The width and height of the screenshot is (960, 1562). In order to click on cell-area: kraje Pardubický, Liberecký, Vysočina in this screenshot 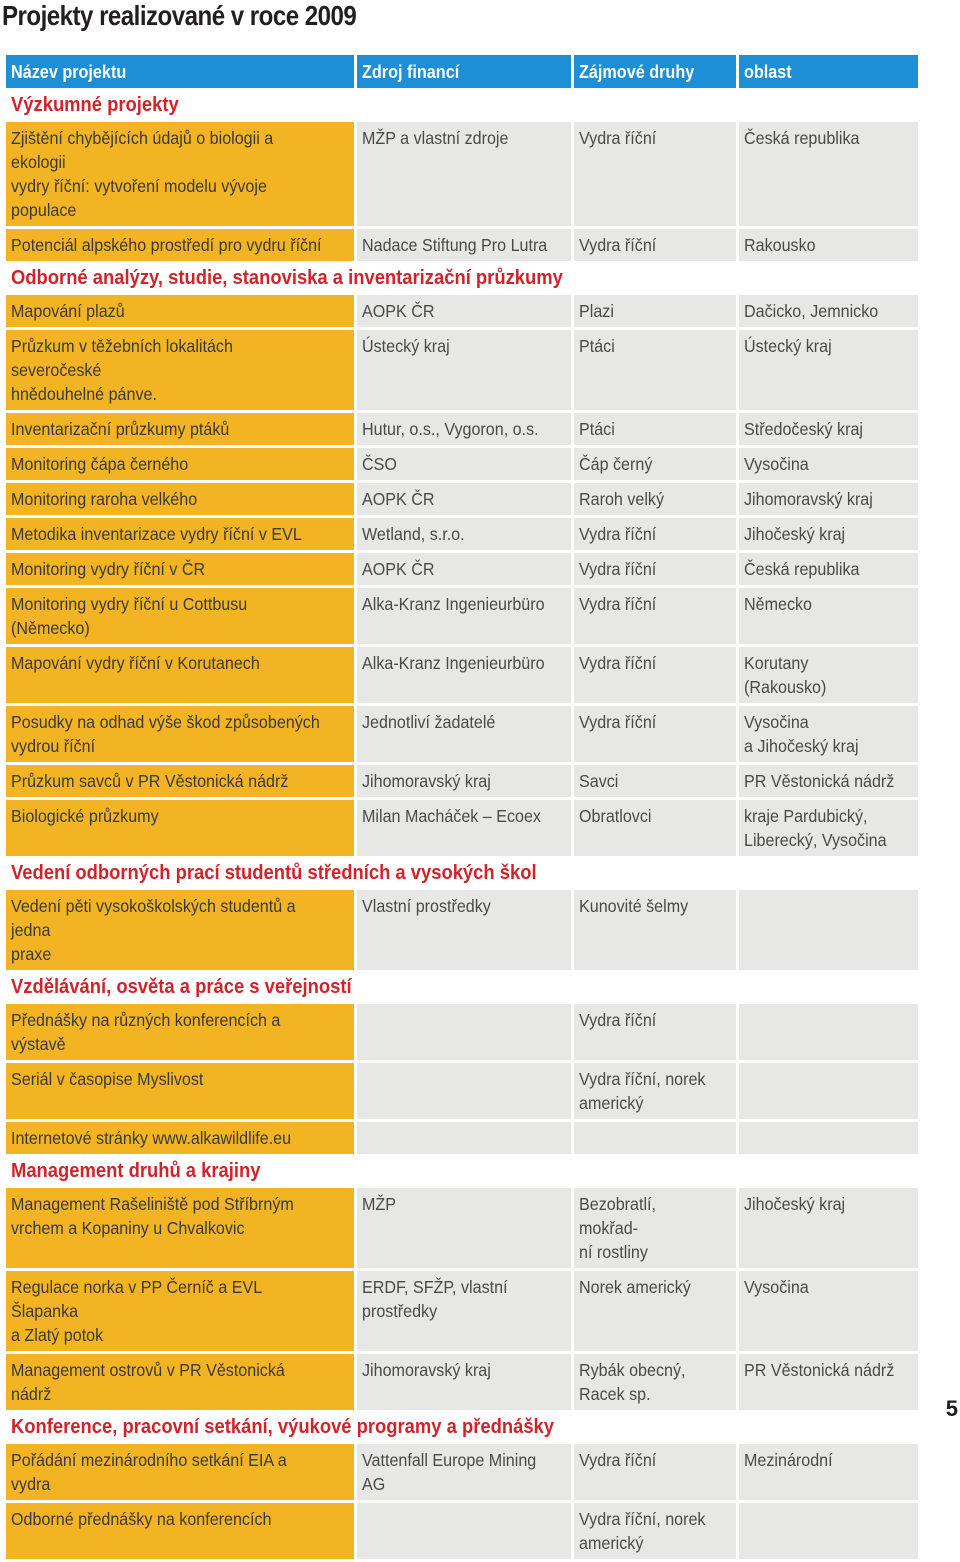, I will do `click(828, 828)`.